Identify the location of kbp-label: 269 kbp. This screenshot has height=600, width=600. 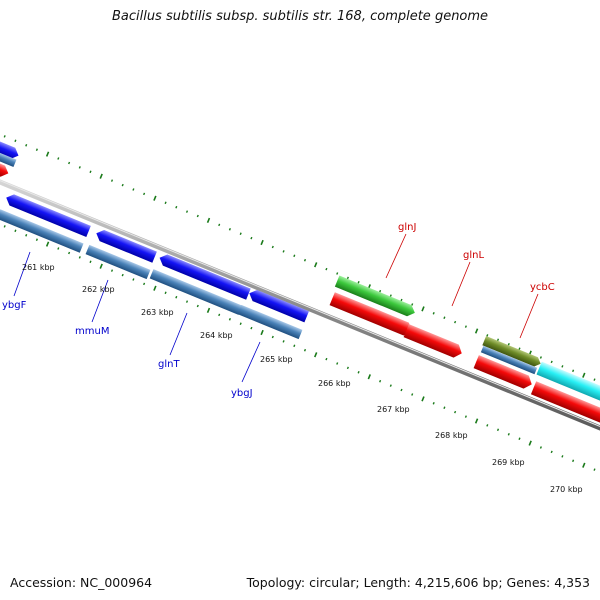
(508, 462).